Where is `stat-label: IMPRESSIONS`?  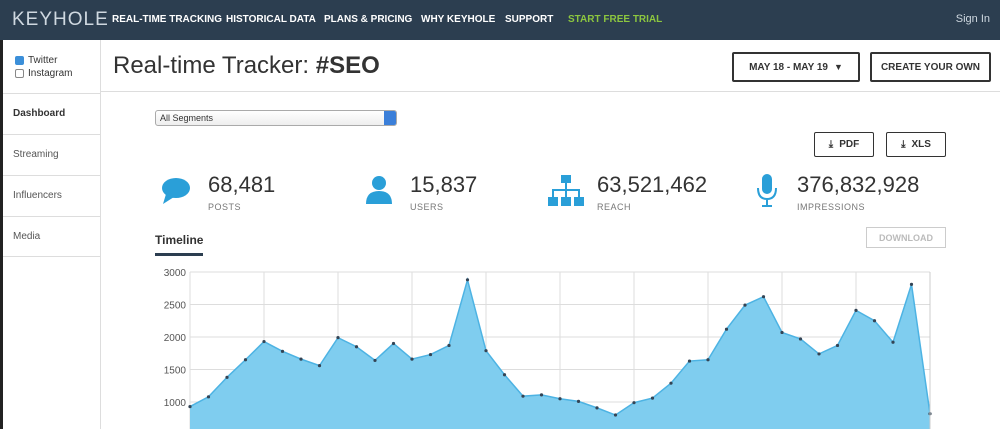 stat-label: IMPRESSIONS is located at coordinates (831, 207).